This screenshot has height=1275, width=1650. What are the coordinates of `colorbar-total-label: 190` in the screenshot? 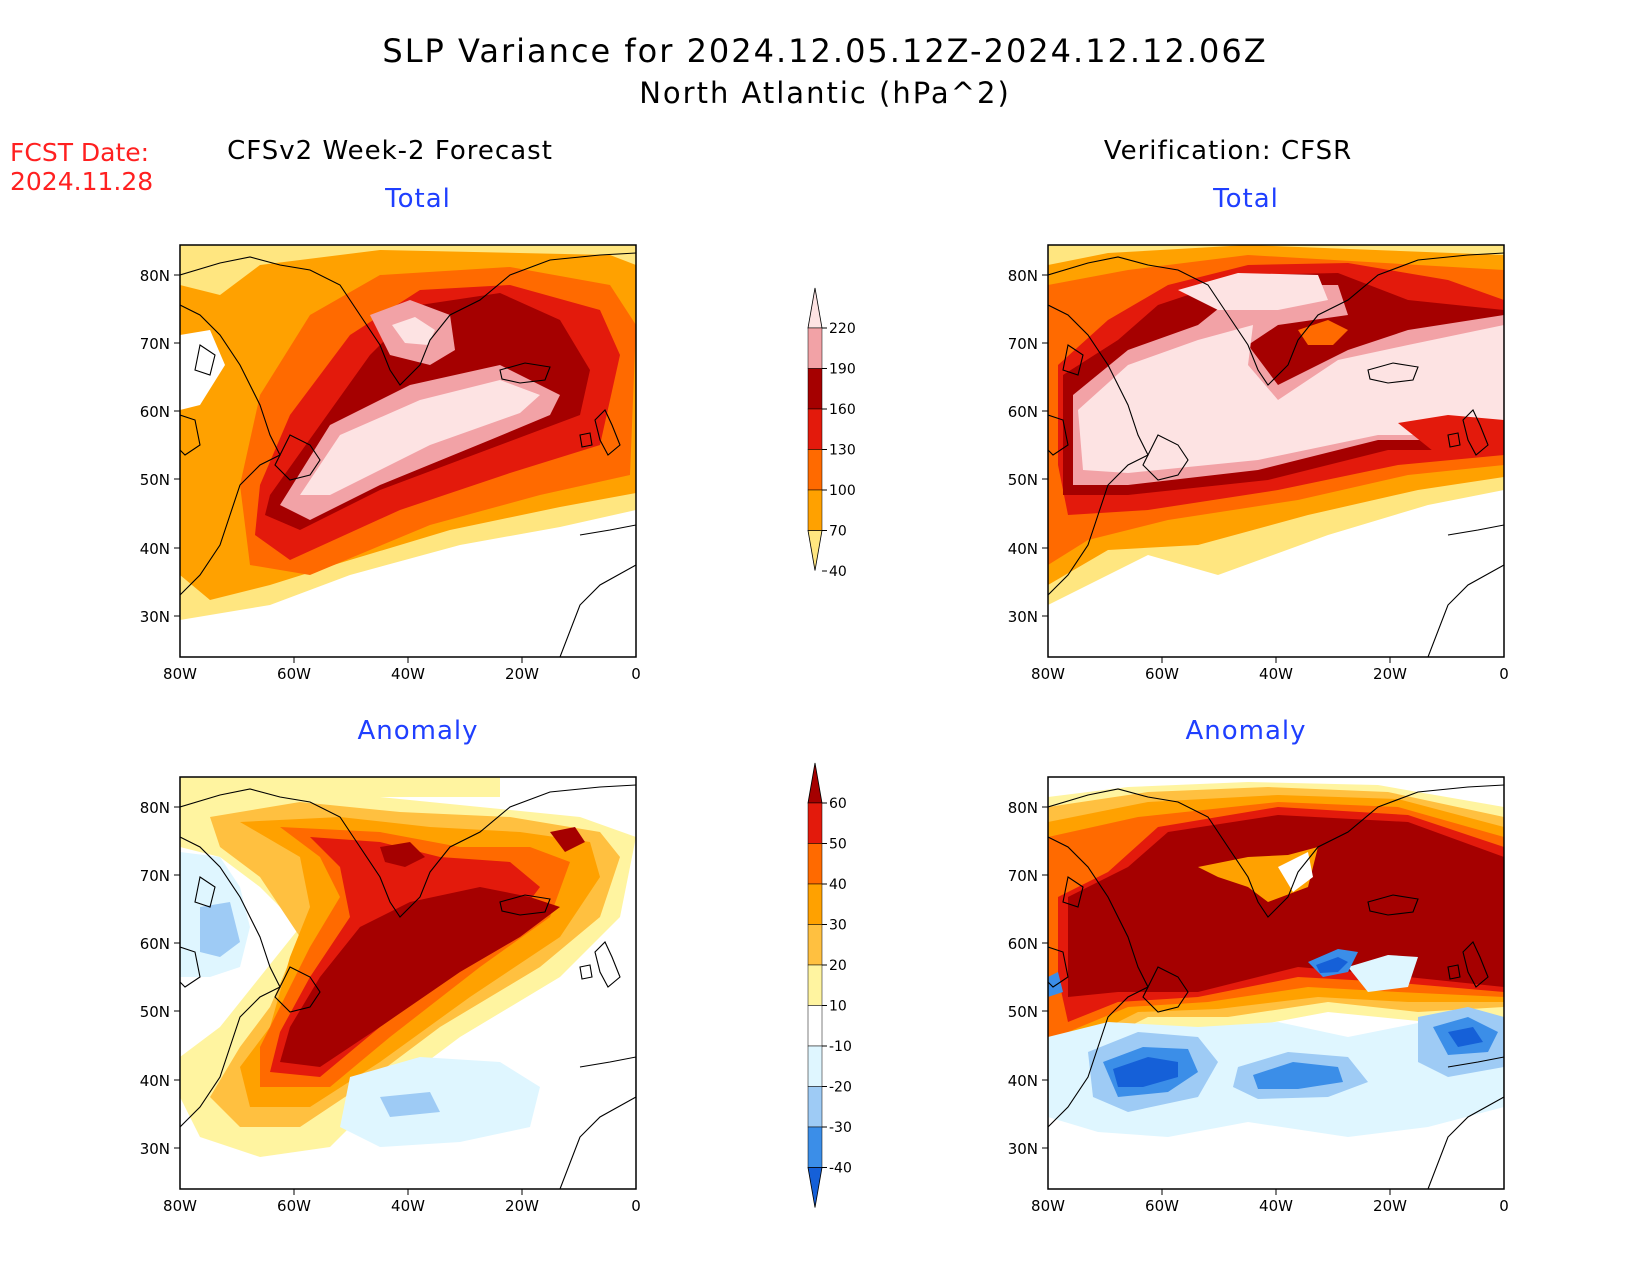 It's located at (842, 370).